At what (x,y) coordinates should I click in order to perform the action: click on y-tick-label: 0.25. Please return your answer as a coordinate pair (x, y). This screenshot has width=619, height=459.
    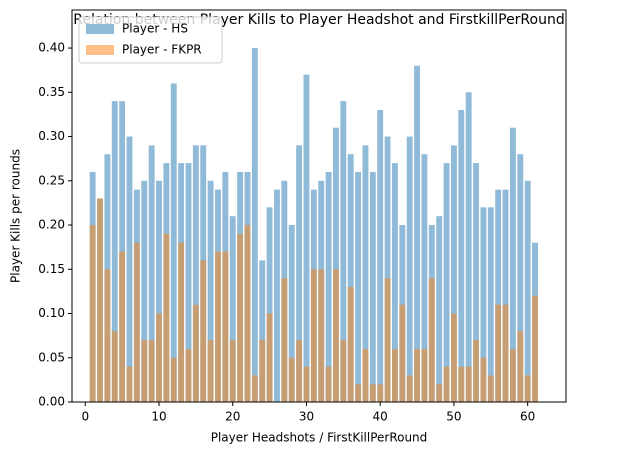
    Looking at the image, I should click on (51, 180).